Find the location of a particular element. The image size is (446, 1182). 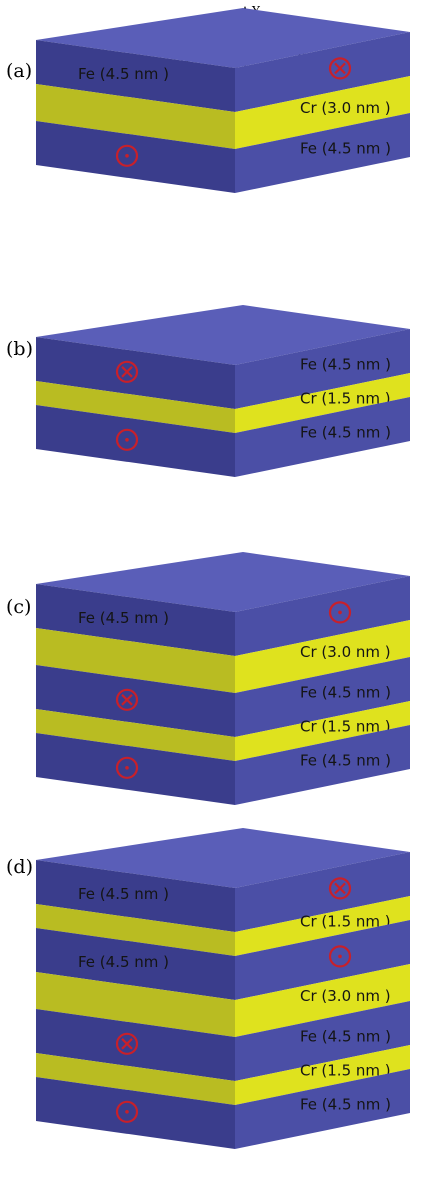

panel-label: (a) is located at coordinates (19, 71).